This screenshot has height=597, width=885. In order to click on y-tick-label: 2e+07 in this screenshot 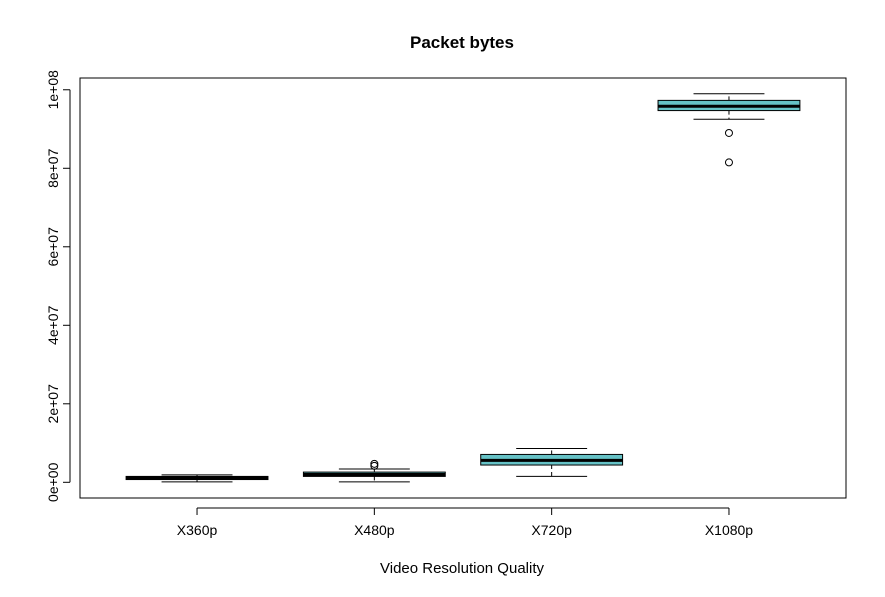, I will do `click(53, 404)`.